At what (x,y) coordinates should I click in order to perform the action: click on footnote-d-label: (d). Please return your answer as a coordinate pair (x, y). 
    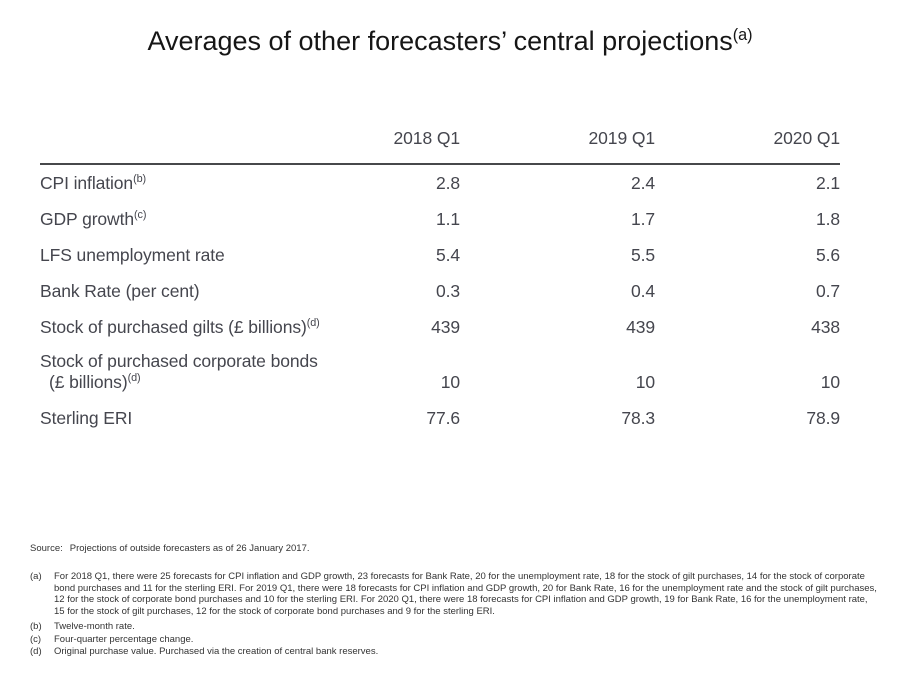
    Looking at the image, I should click on (36, 651).